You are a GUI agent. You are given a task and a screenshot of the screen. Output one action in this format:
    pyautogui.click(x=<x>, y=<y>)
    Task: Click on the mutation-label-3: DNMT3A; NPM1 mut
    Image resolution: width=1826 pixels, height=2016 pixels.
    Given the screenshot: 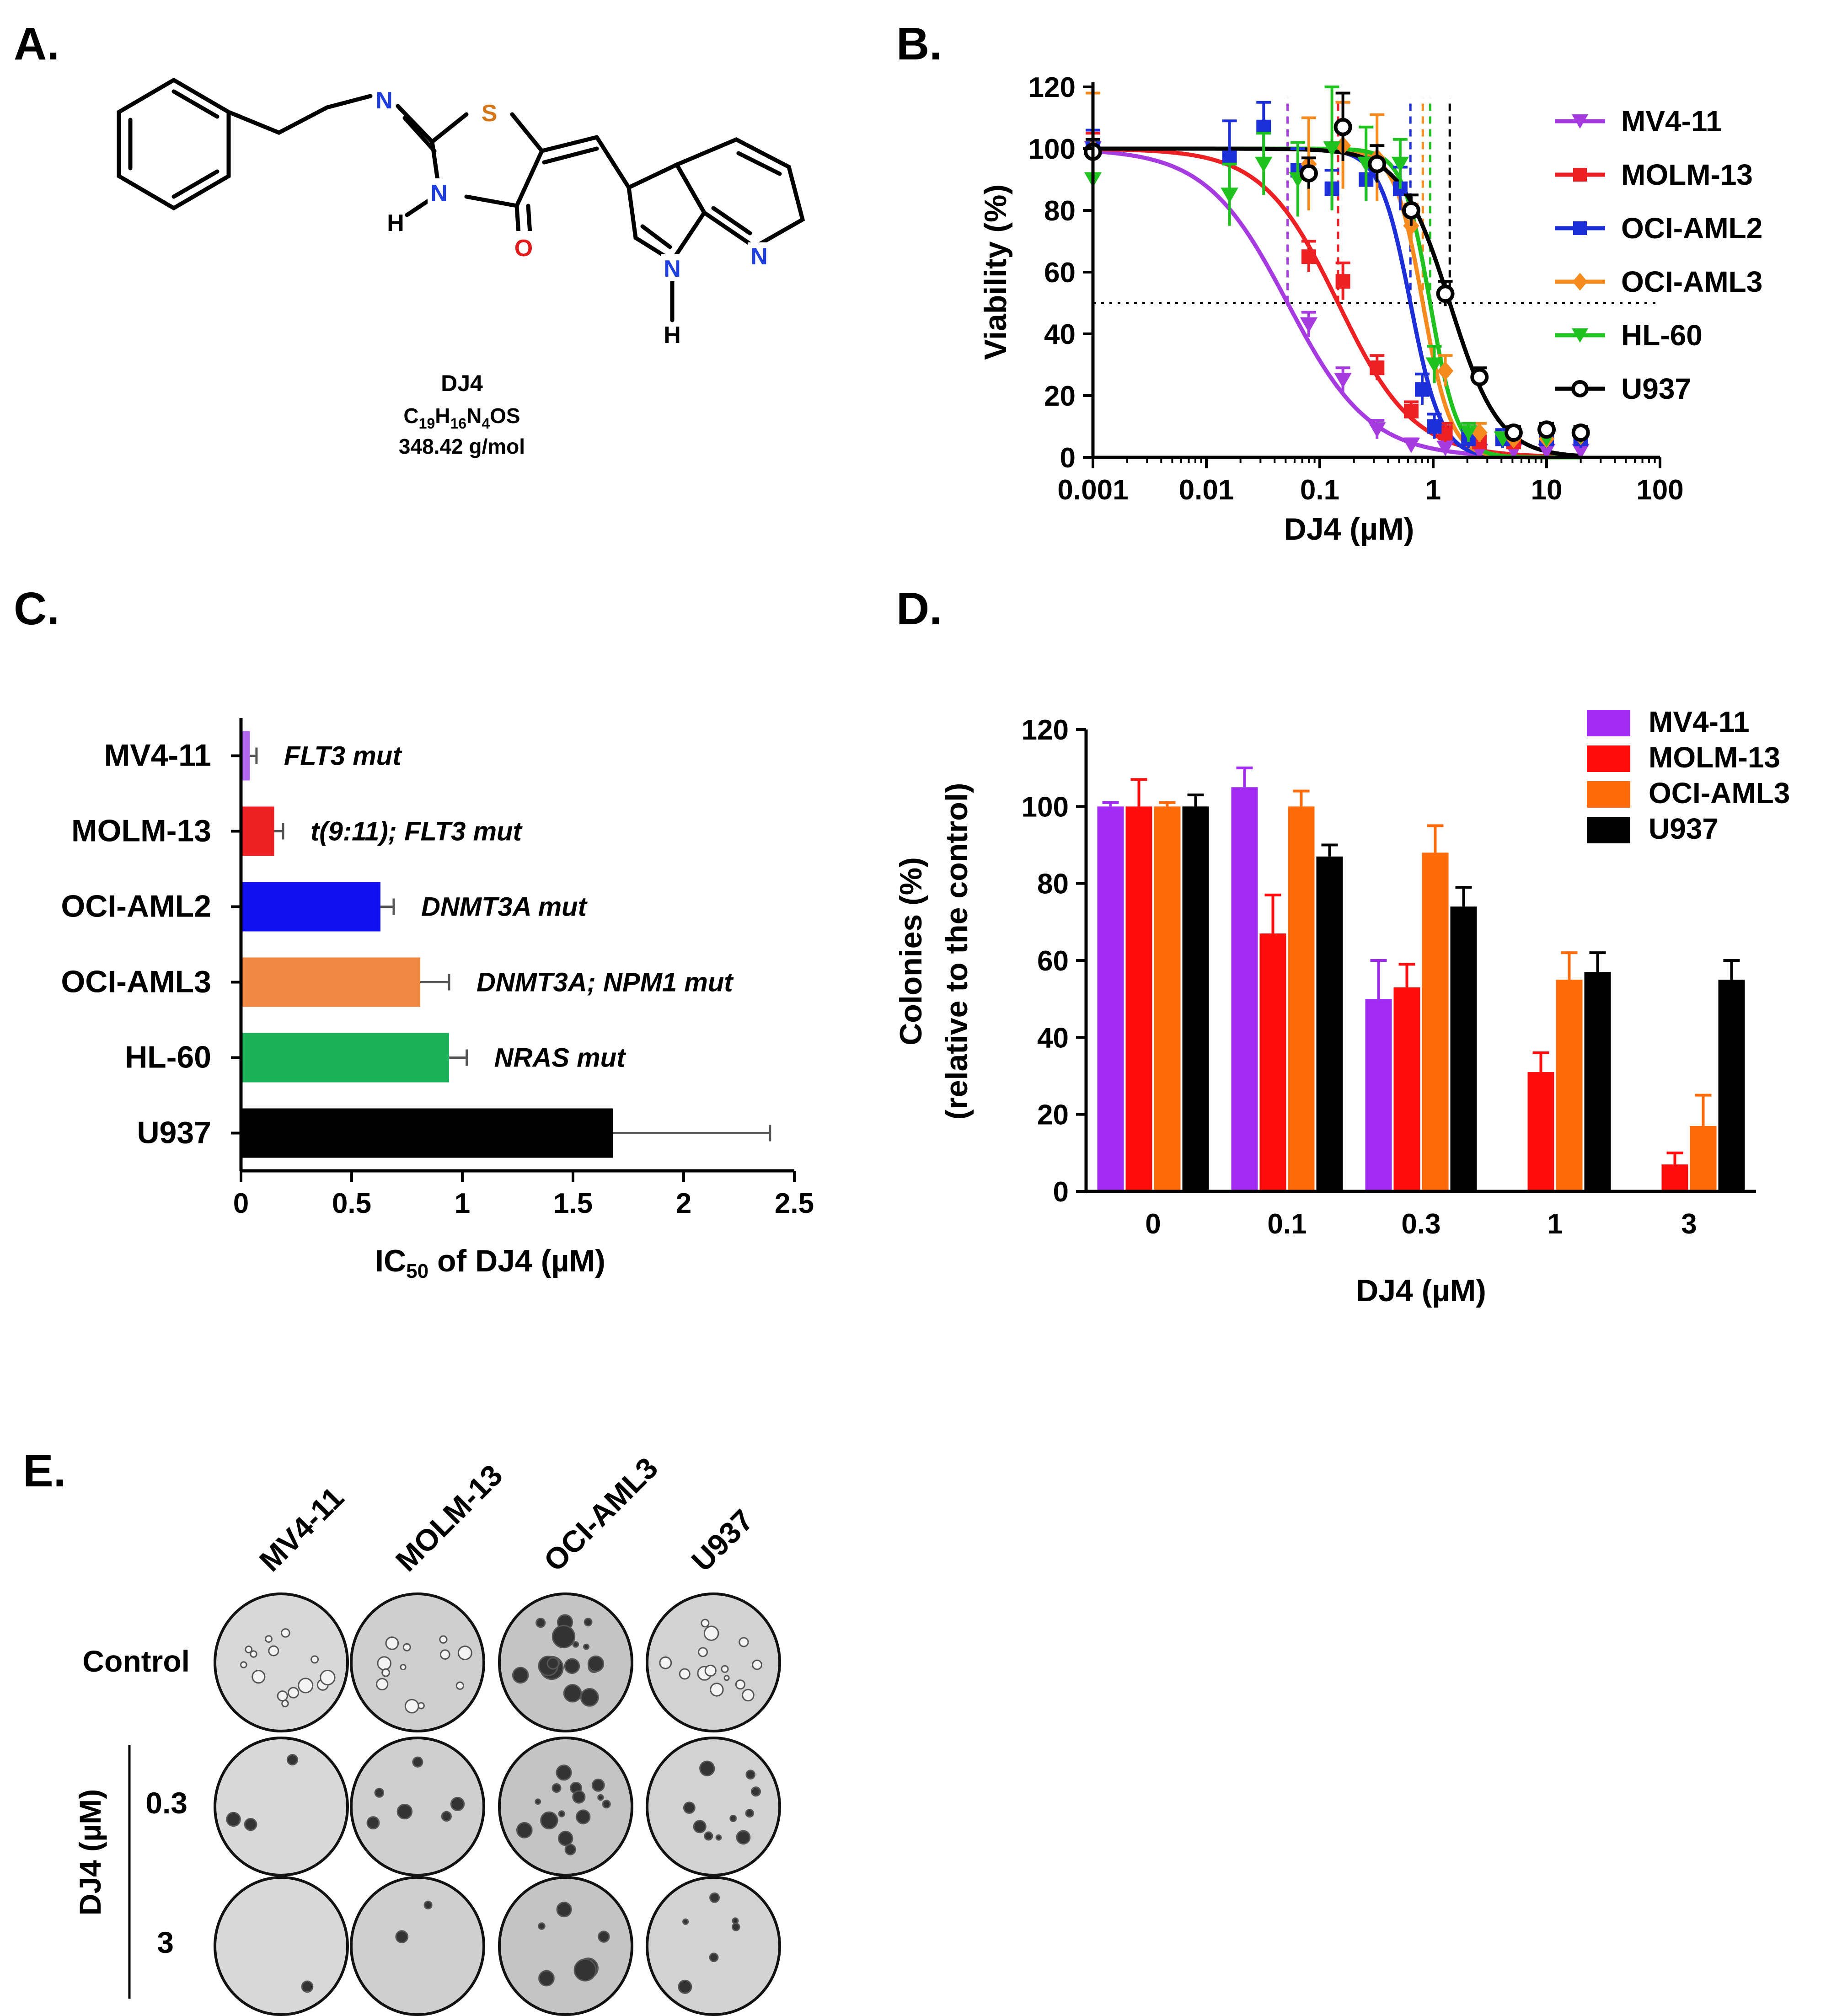 What is the action you would take?
    pyautogui.click(x=606, y=982)
    